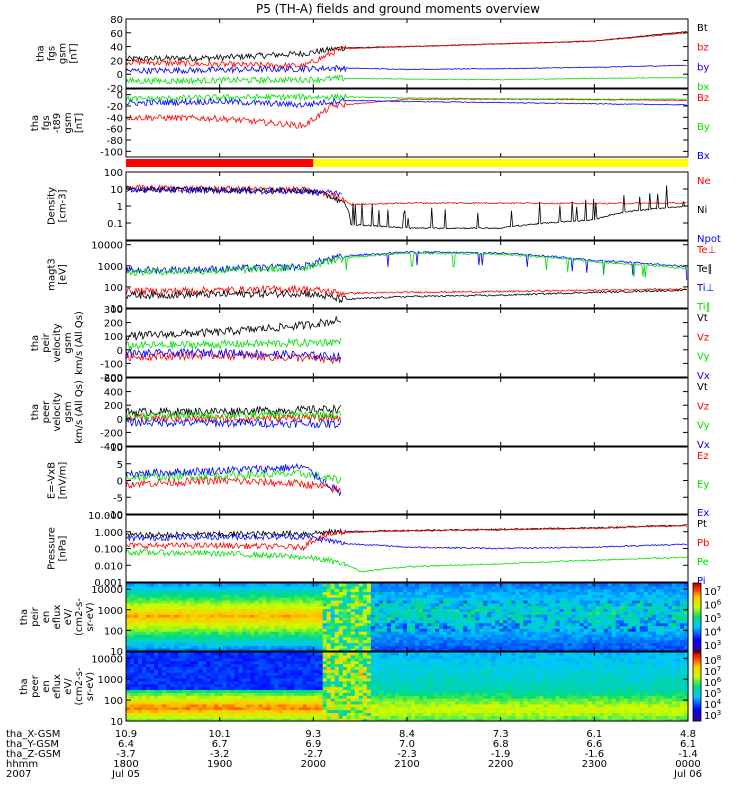 The height and width of the screenshot is (804, 750). I want to click on y-tick-label: 200, so click(113, 406).